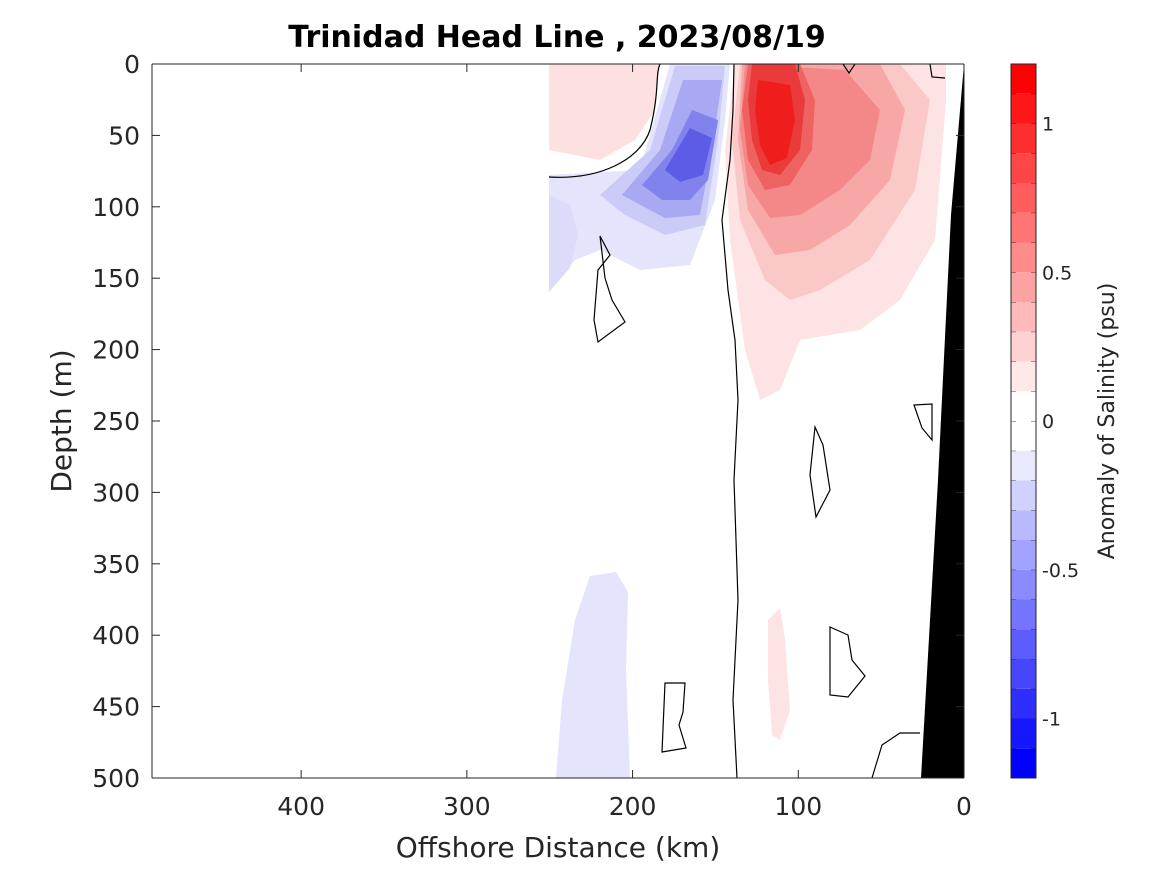  Describe the element at coordinates (593, 675) in the screenshot. I see `anomaly-fill-neg-deep` at that location.